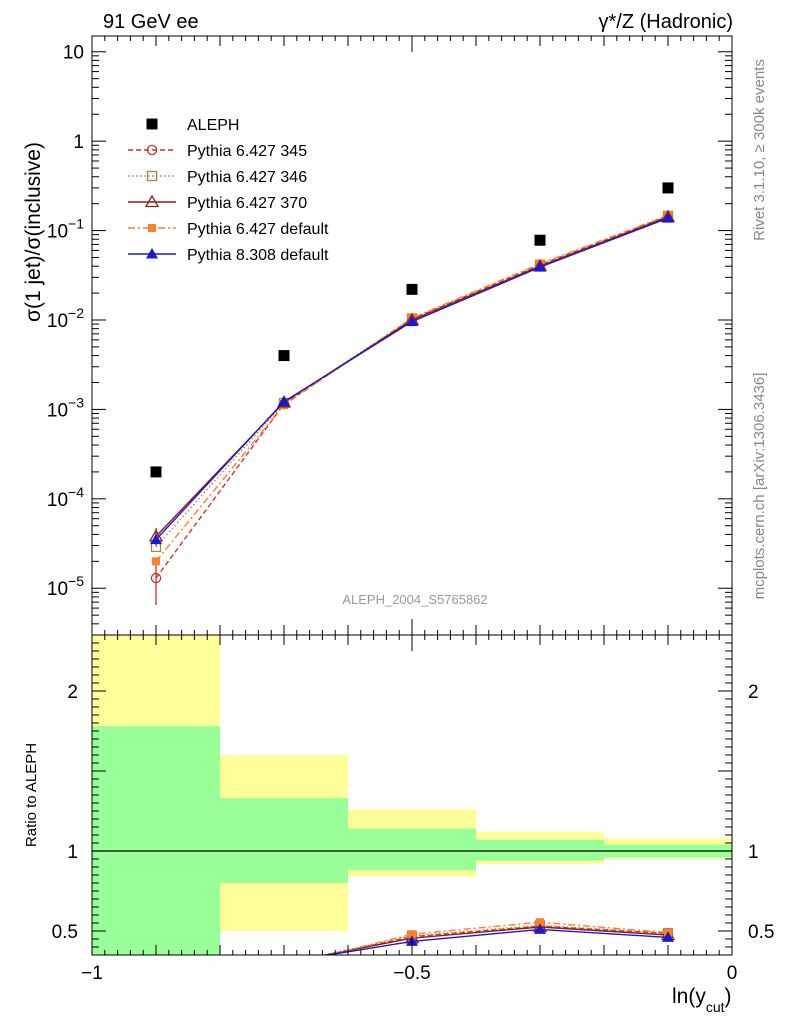  I want to click on legend-label-py8: Pythia 8.308 default, so click(258, 255).